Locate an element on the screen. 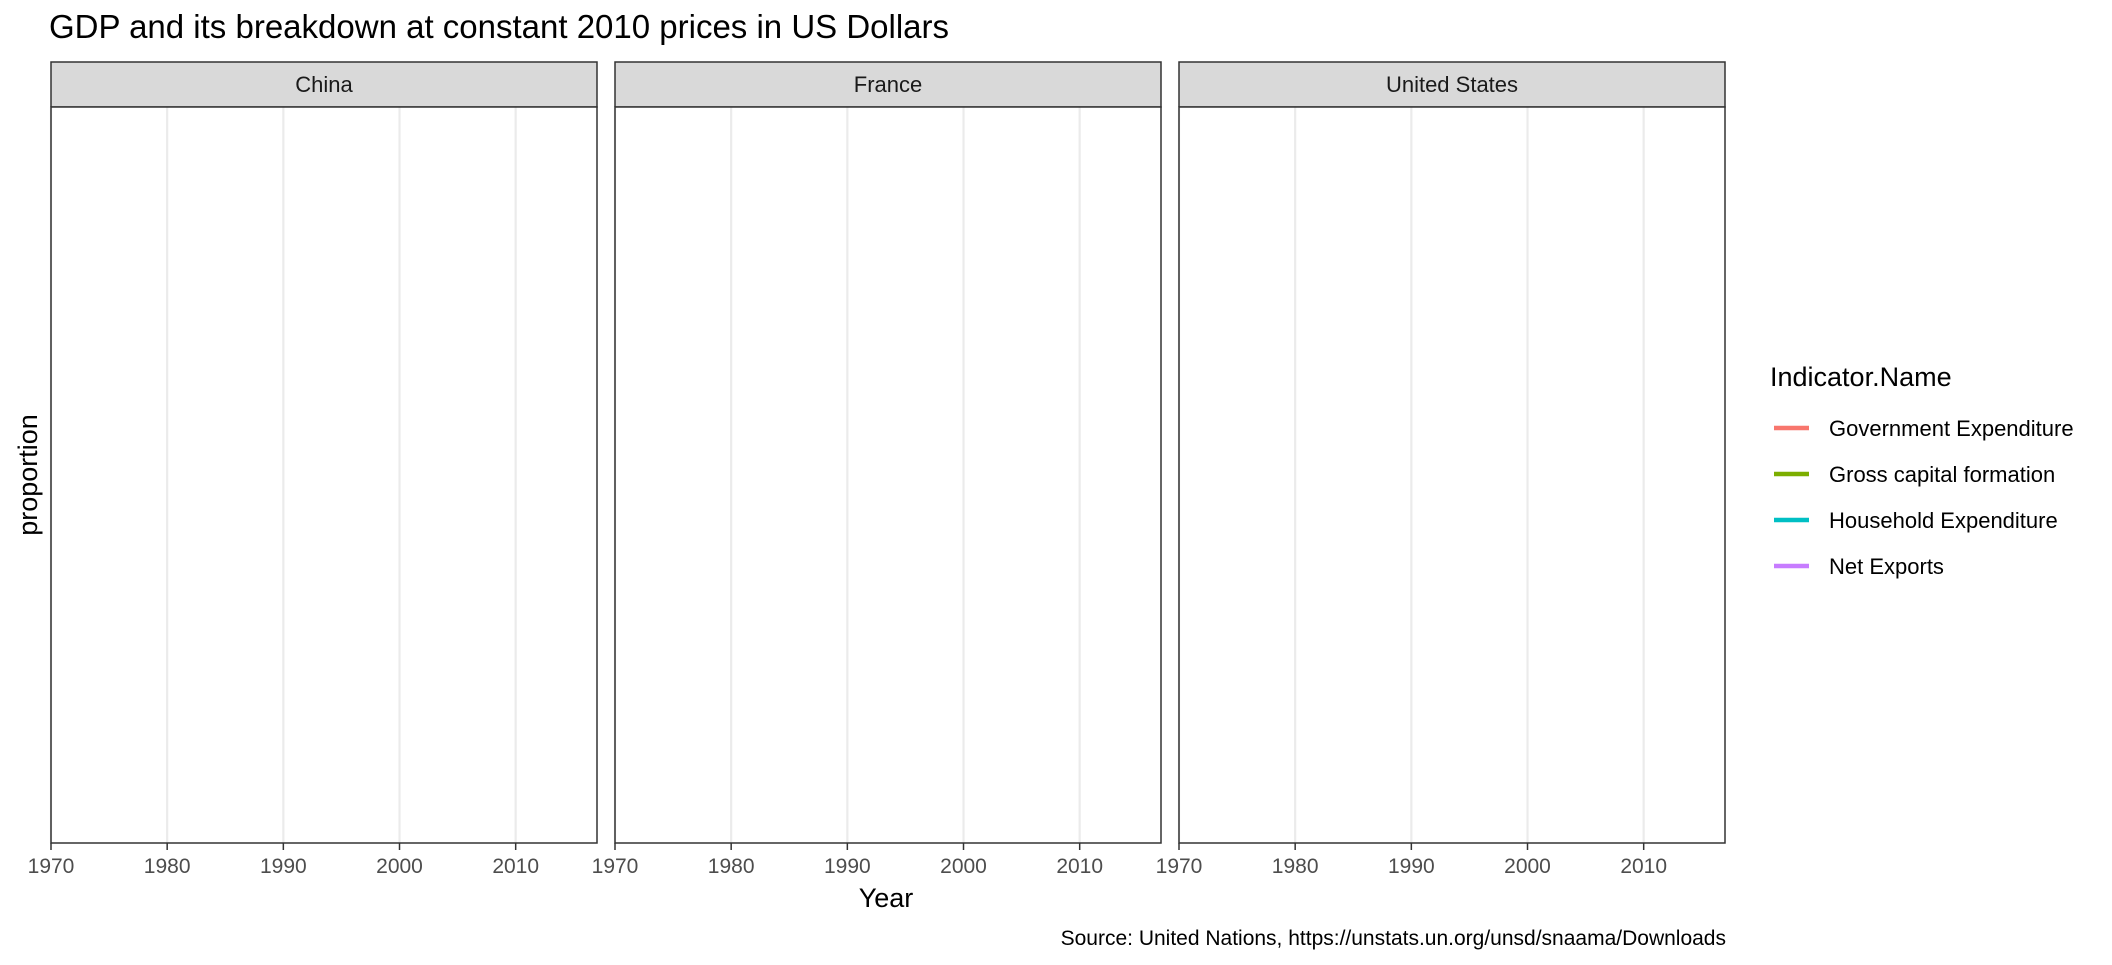 The height and width of the screenshot is (965, 2112). x-axis-label: Year is located at coordinates (886, 898).